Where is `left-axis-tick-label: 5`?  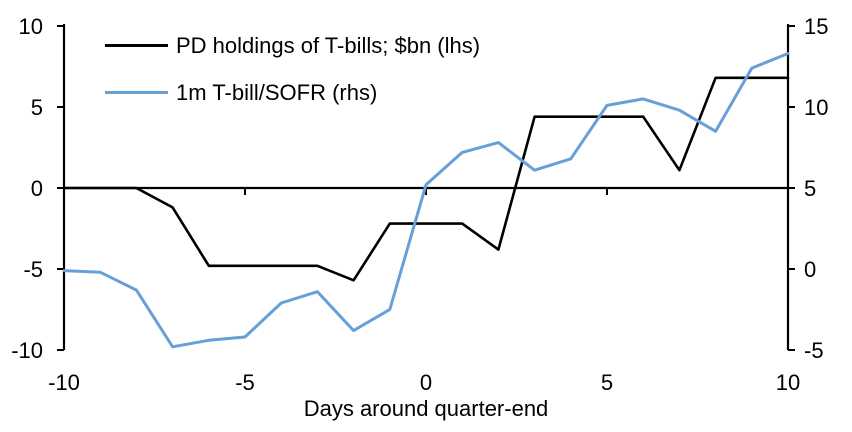
left-axis-tick-label: 5 is located at coordinates (37, 107).